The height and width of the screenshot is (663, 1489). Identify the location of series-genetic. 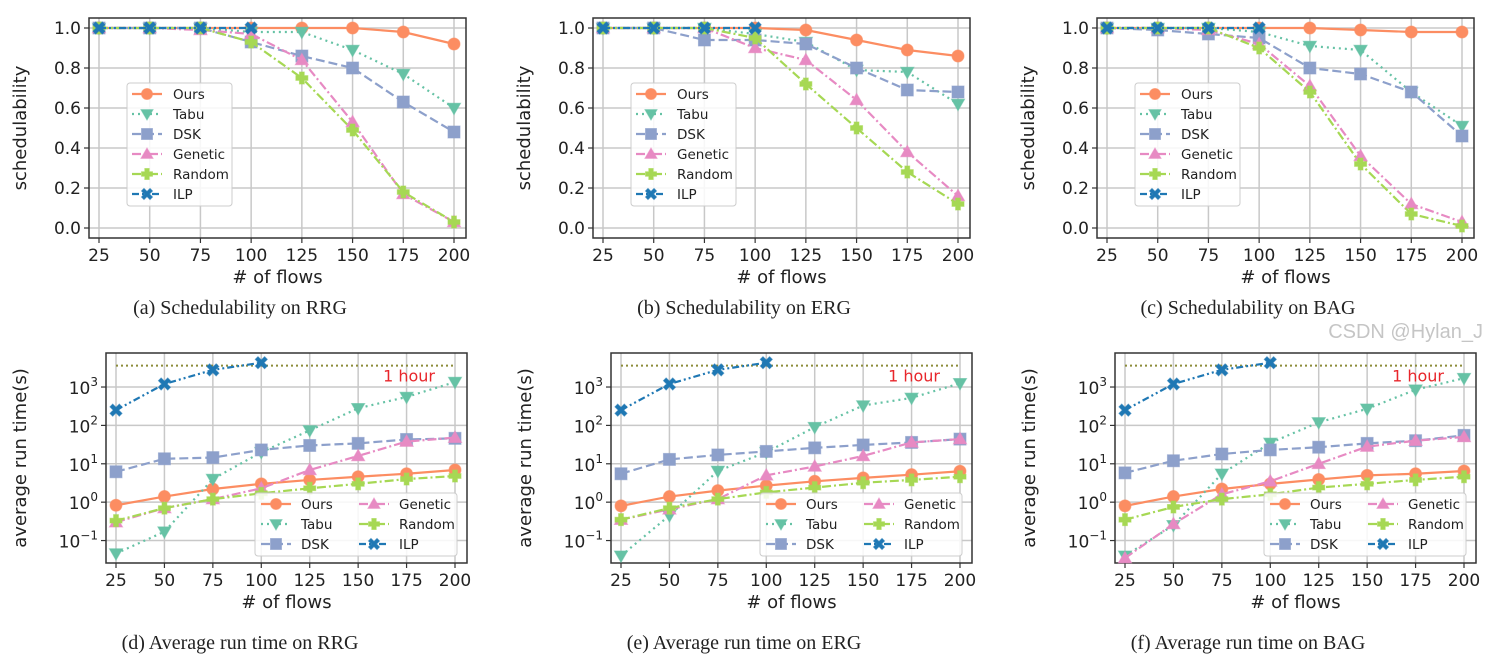
(1294, 496).